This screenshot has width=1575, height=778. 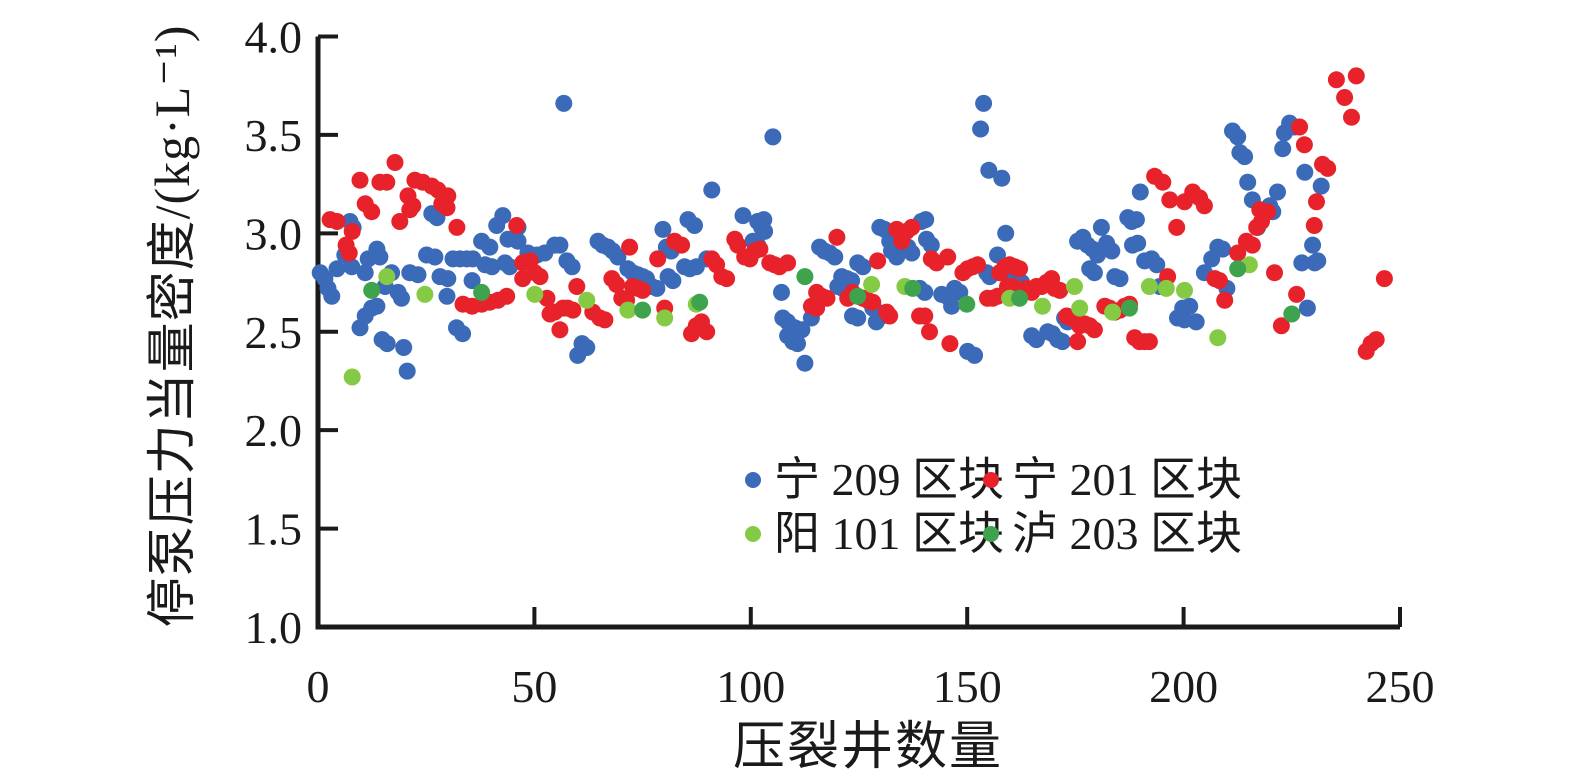 I want to click on y-tick-label: 3.5, so click(x=274, y=135).